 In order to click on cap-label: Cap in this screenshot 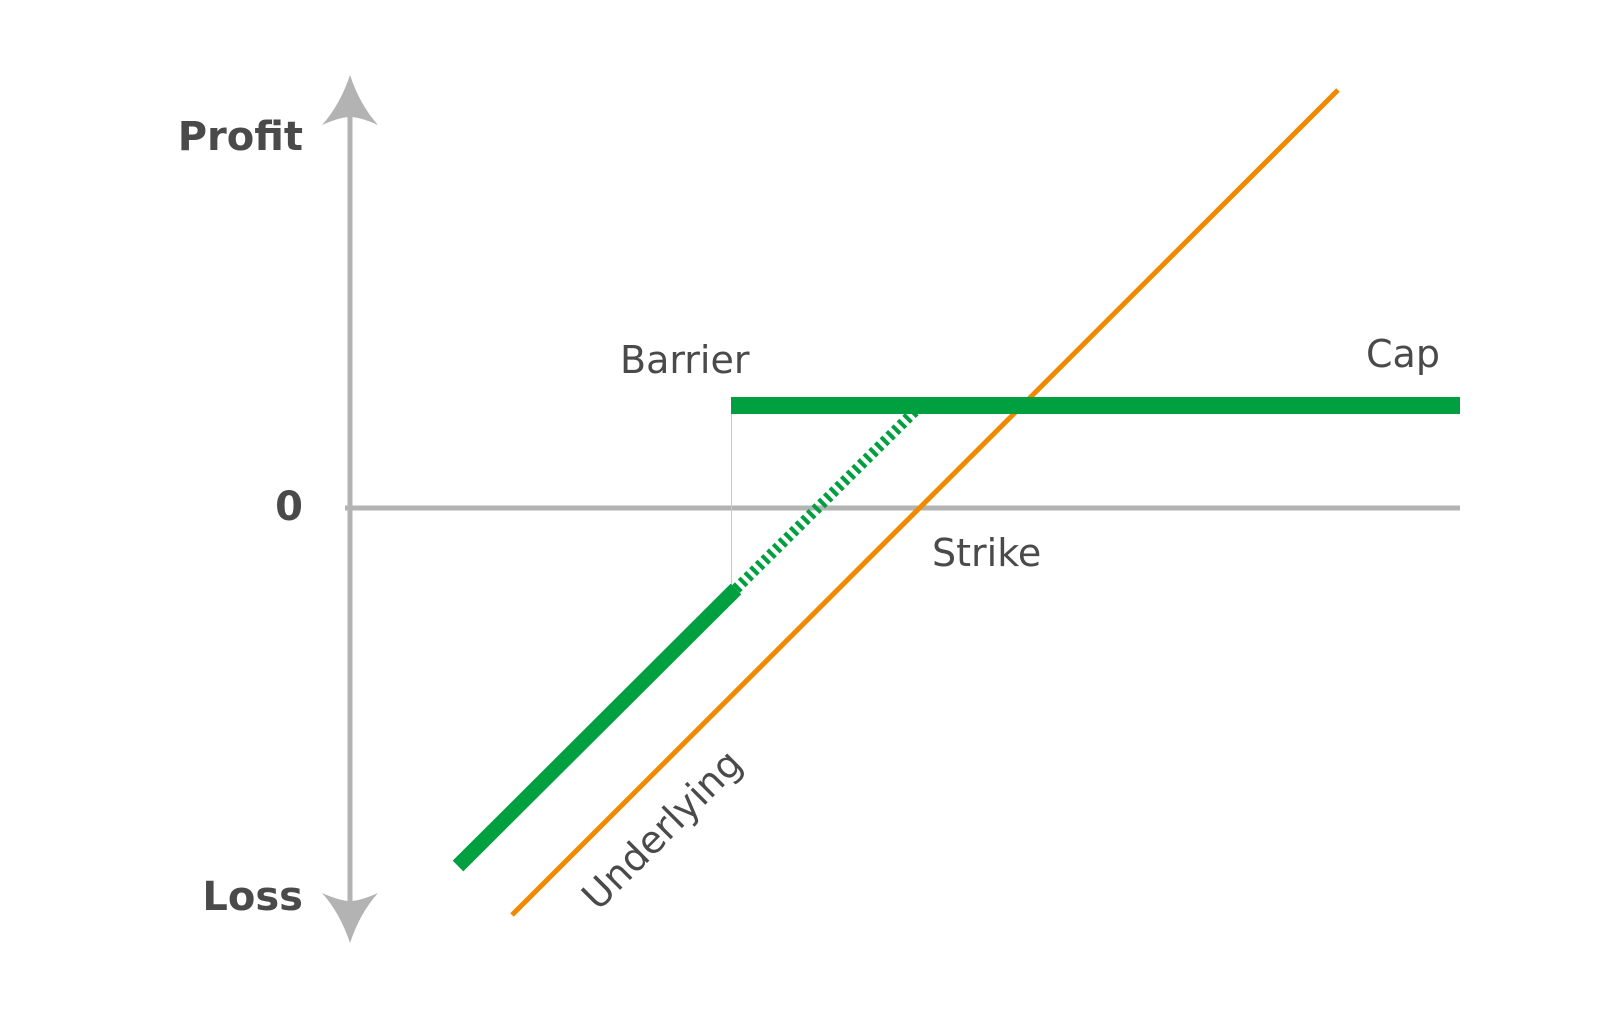, I will do `click(1403, 354)`.